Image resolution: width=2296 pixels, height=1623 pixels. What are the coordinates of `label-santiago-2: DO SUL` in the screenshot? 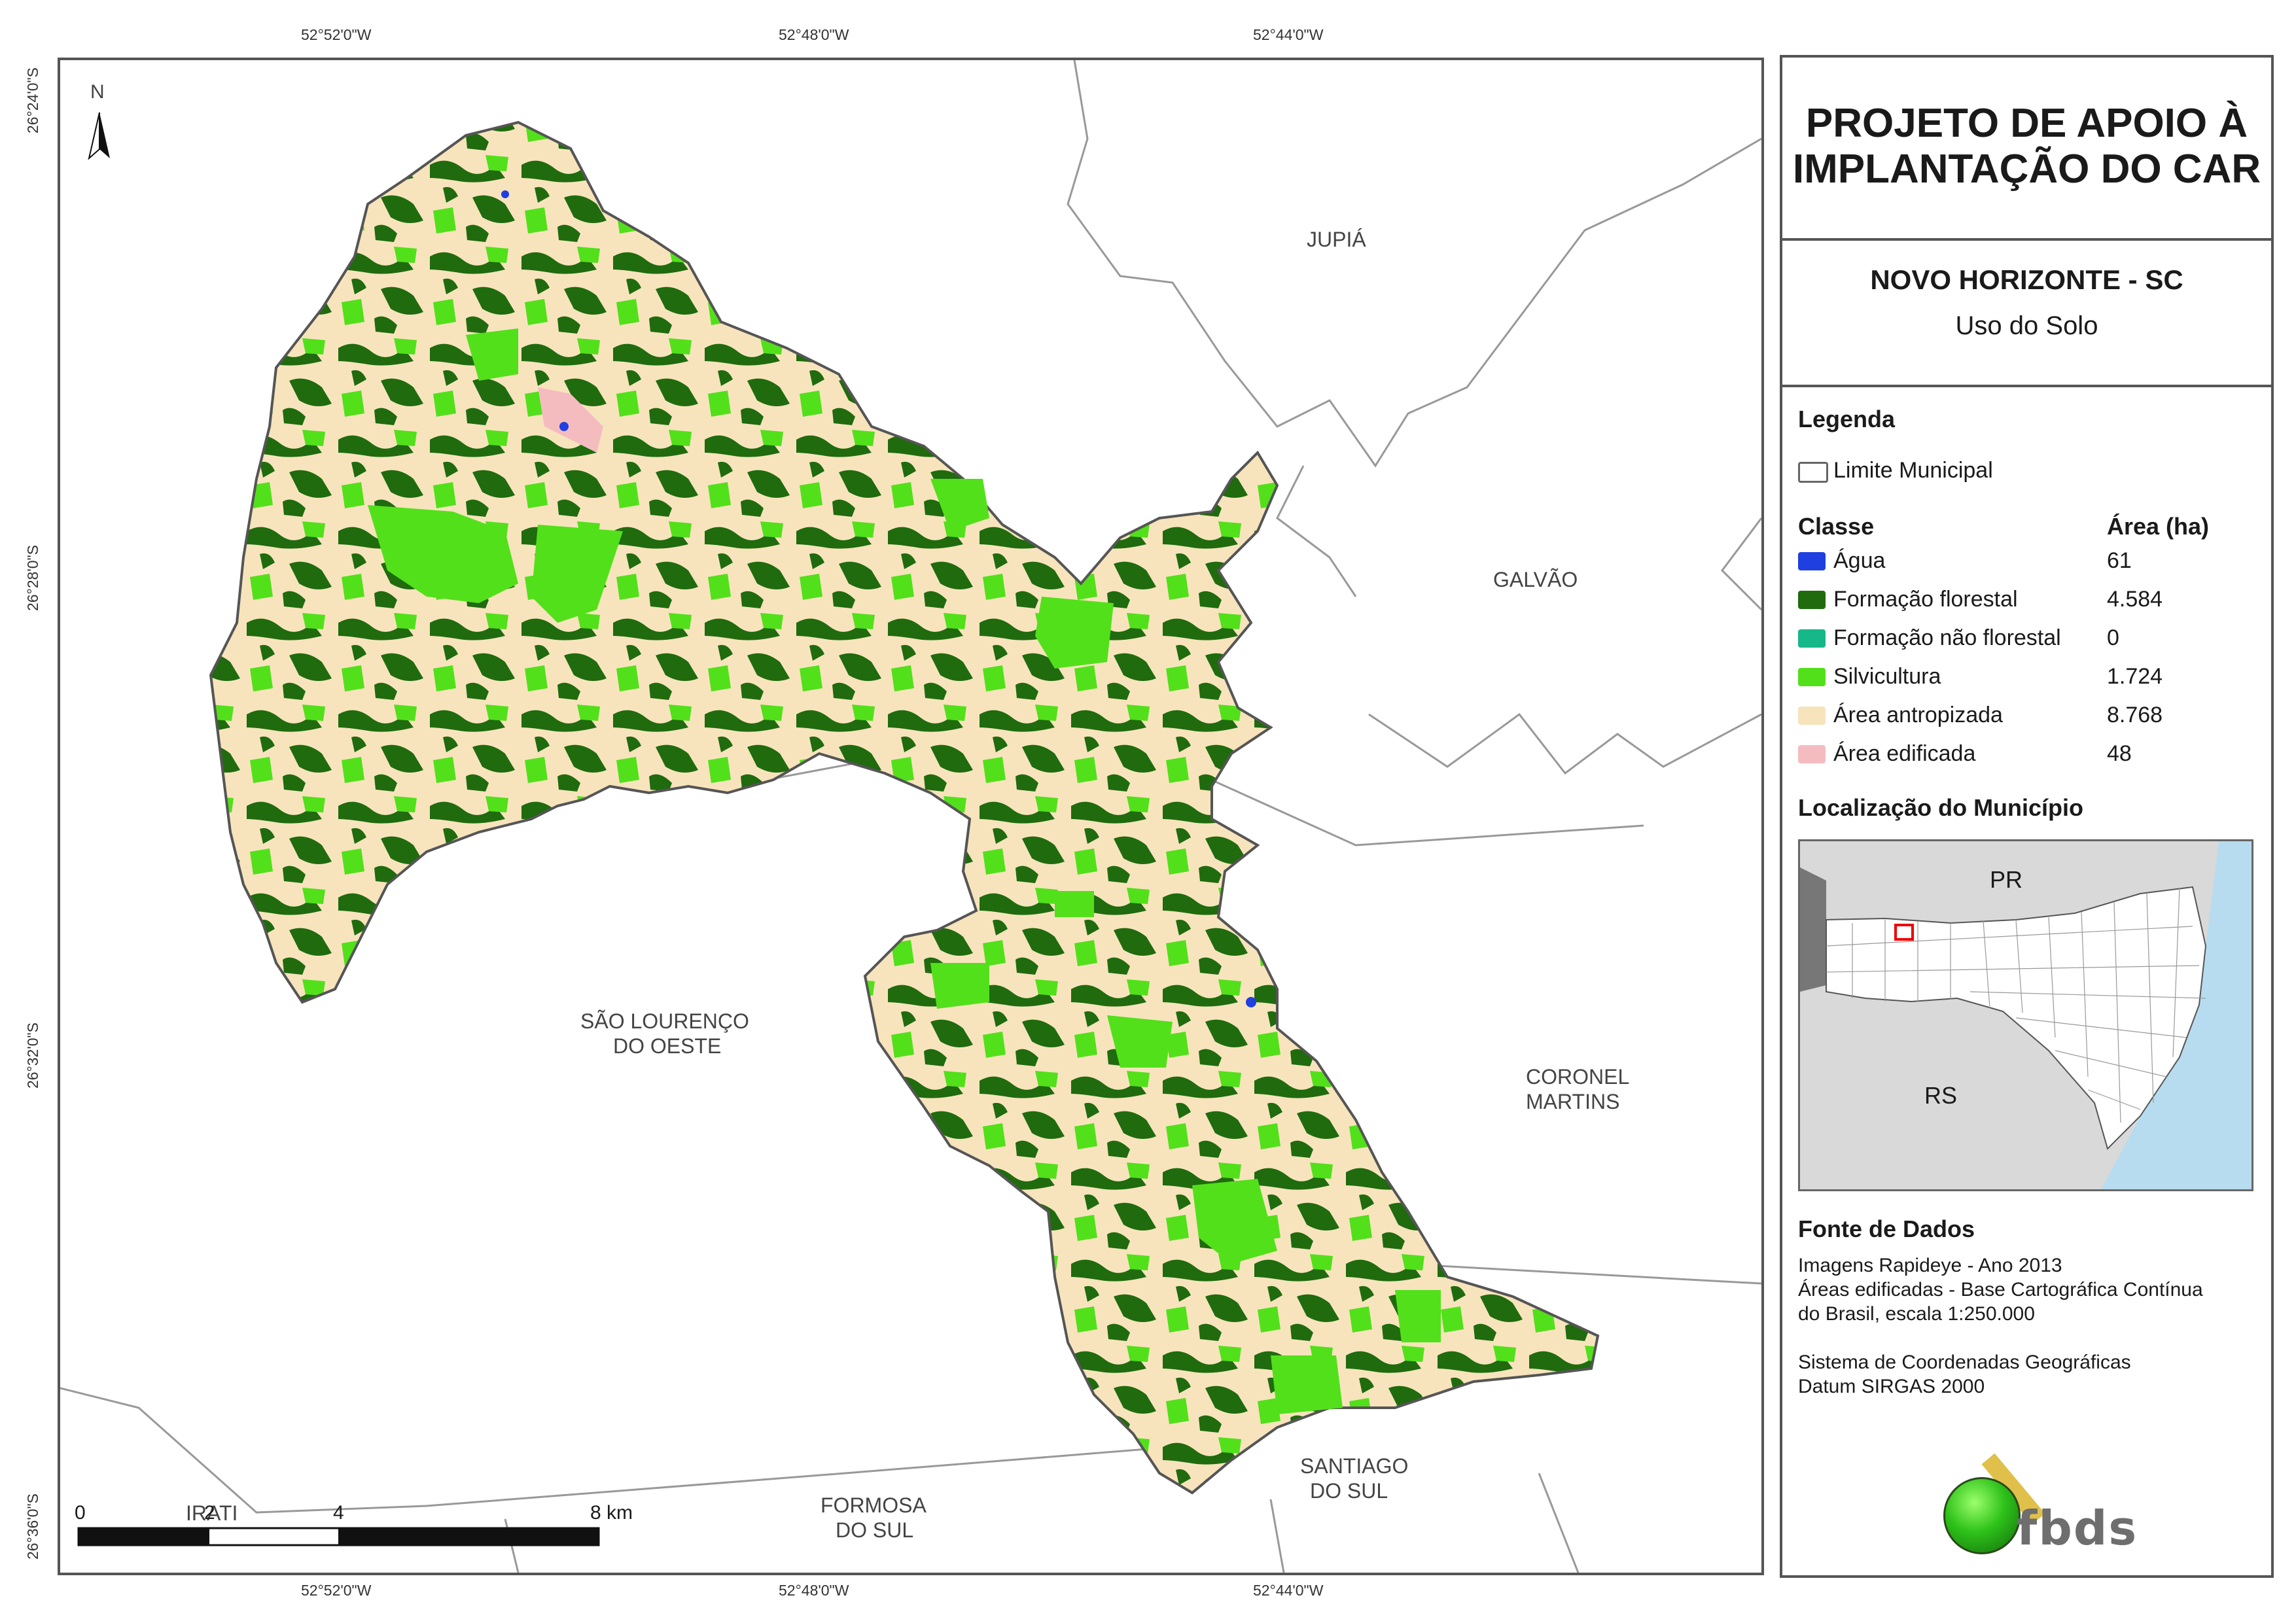 It's located at (1349, 1491).